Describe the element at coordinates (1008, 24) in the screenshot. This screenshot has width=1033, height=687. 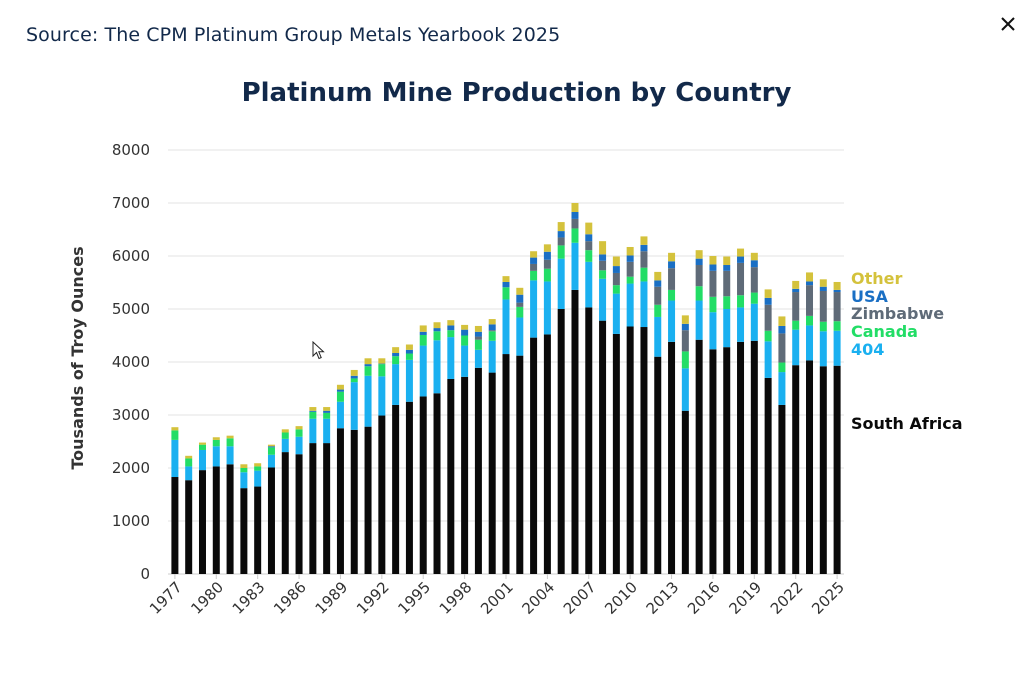
I see `close-button` at that location.